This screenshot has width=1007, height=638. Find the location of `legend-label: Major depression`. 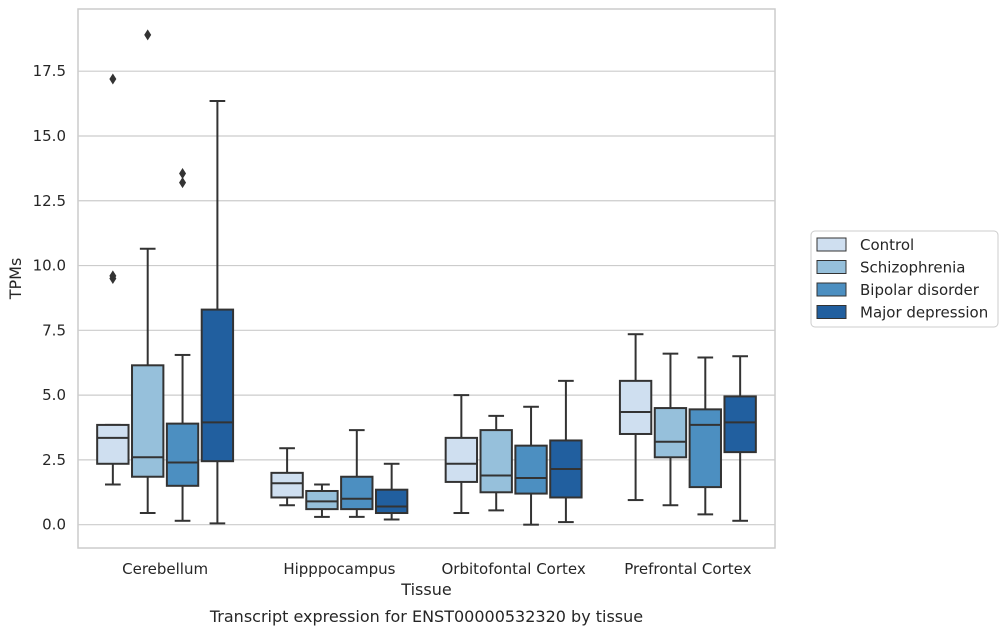

legend-label: Major depression is located at coordinates (924, 313).